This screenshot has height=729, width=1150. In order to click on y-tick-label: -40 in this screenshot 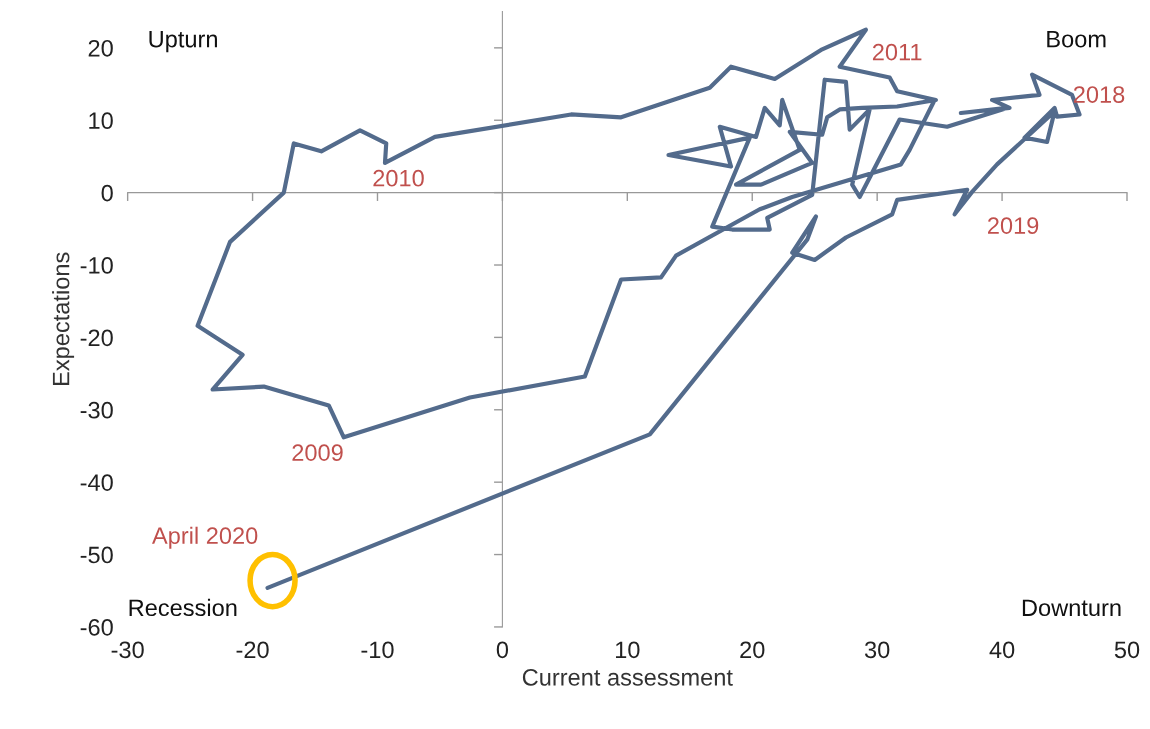, I will do `click(96, 482)`.